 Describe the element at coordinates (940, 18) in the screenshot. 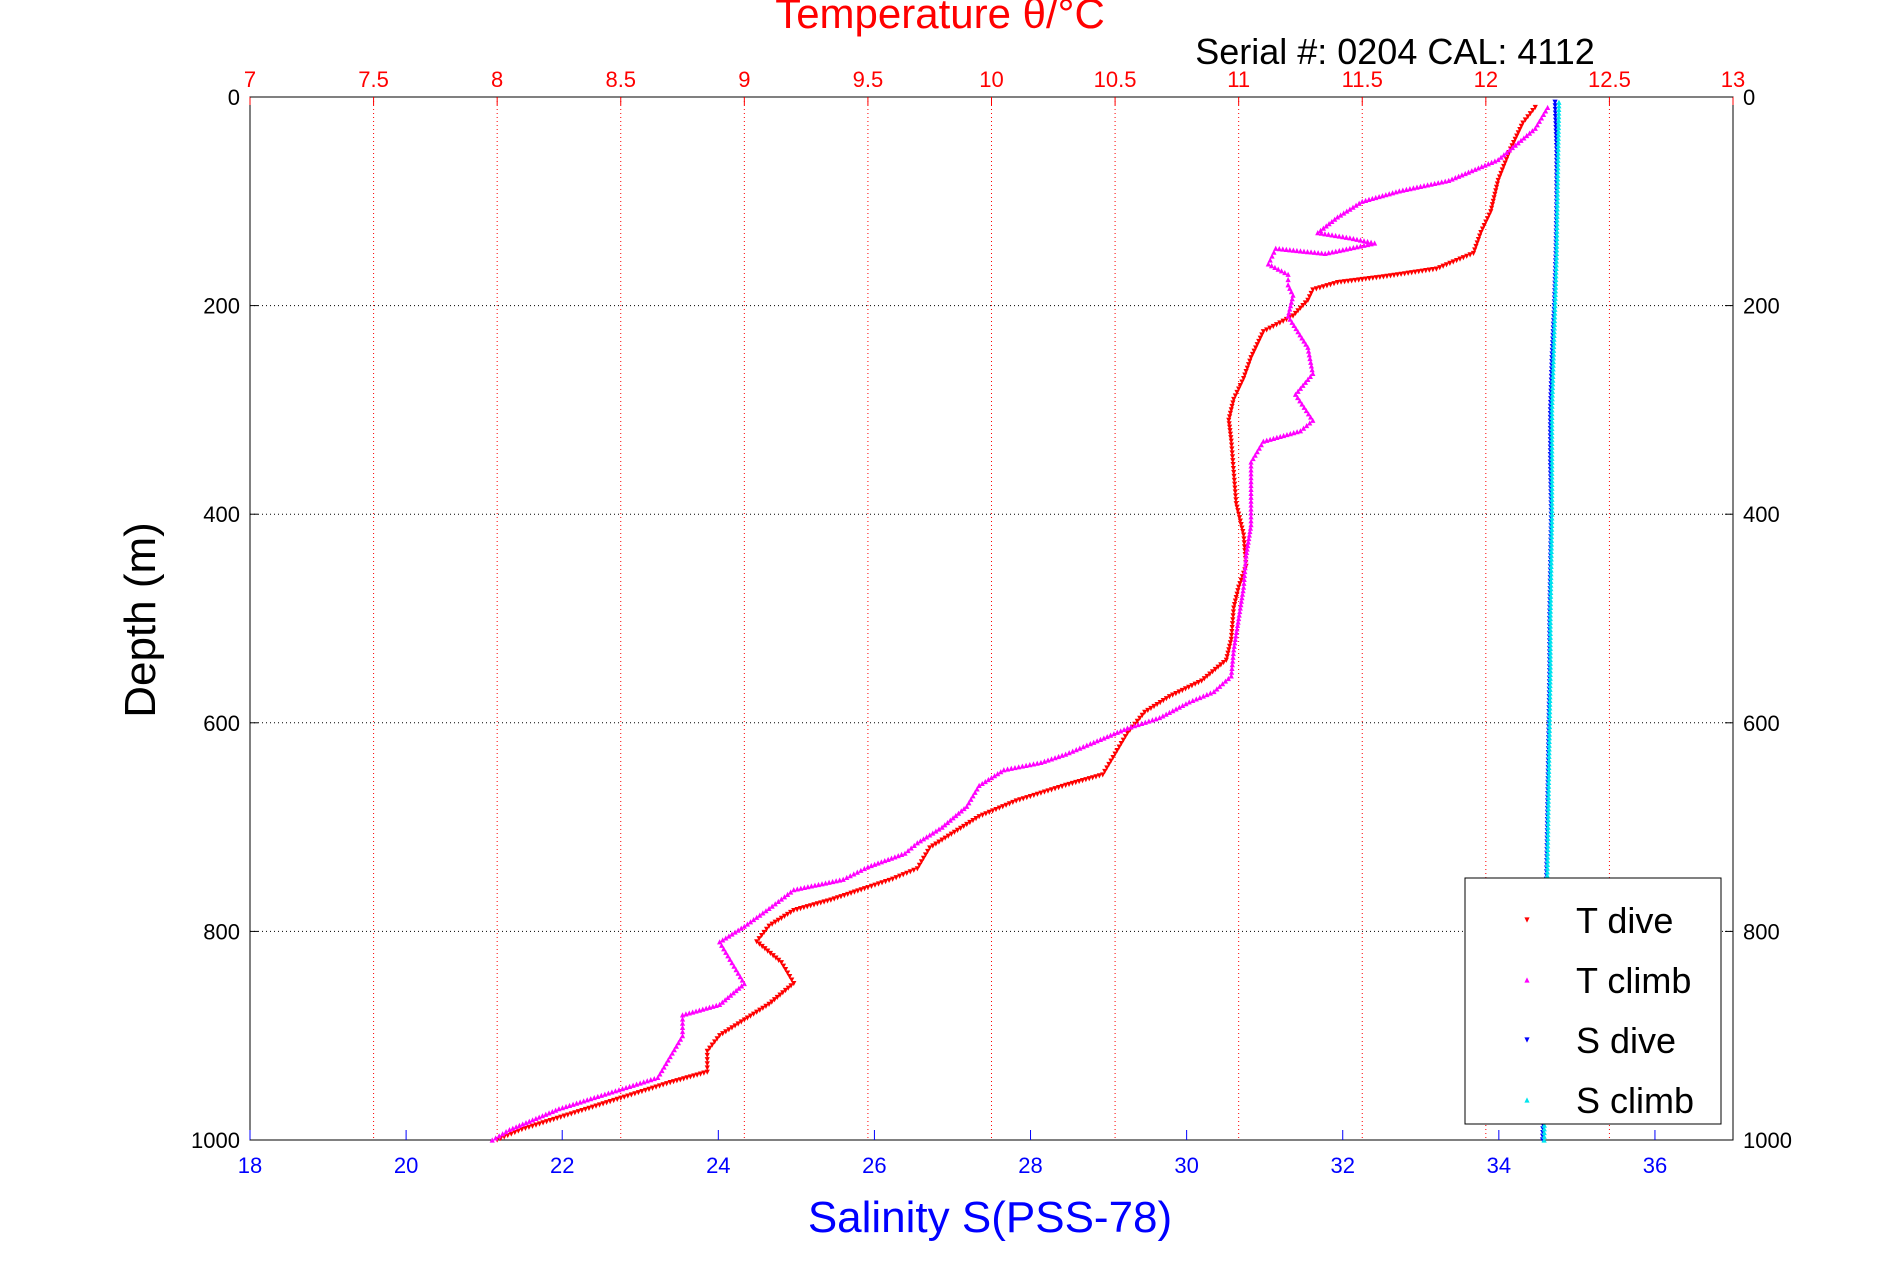

I see `chart-title: Temperature θ/°C` at that location.